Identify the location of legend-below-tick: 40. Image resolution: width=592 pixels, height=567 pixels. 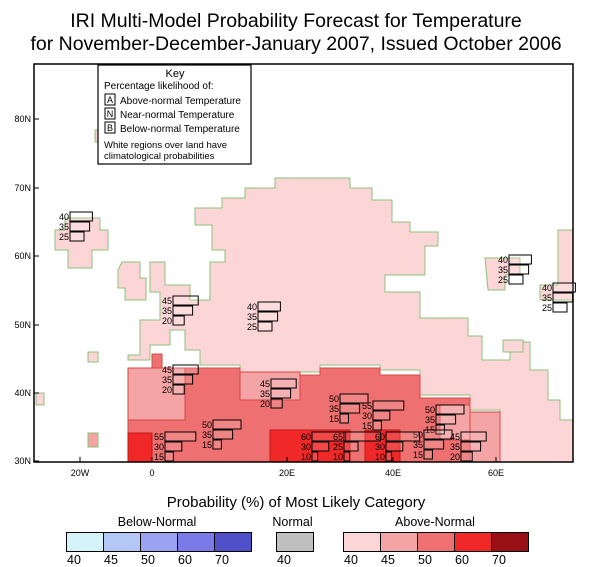
(74, 560).